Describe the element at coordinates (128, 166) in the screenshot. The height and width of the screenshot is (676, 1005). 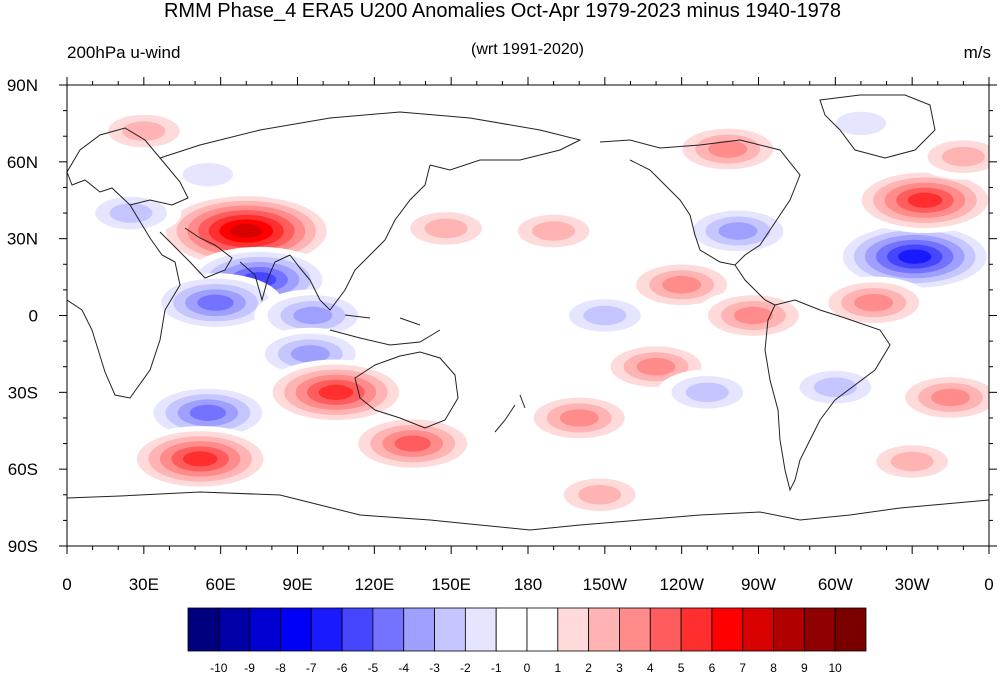
I see `coast-europe` at that location.